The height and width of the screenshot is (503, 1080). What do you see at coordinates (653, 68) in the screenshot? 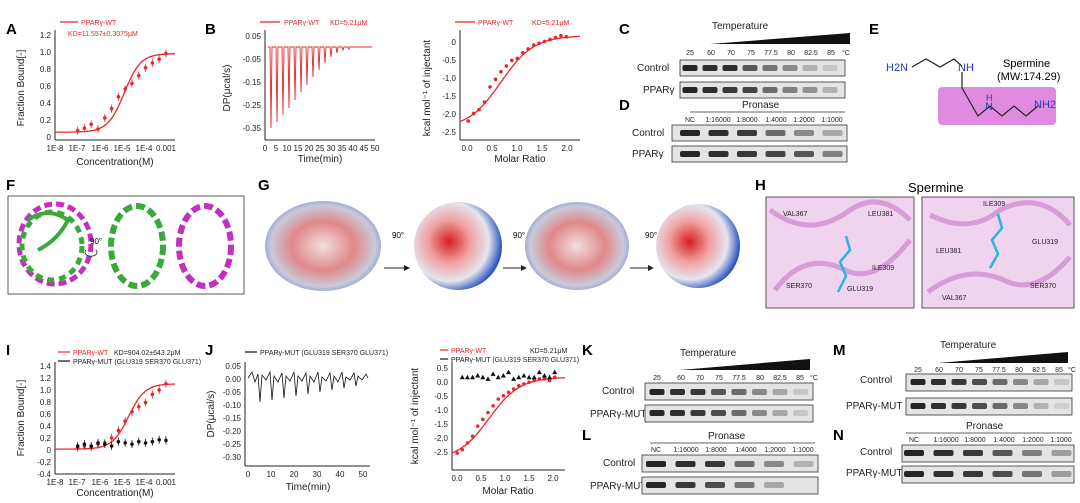
I see `panel-c-row-control: Control` at bounding box center [653, 68].